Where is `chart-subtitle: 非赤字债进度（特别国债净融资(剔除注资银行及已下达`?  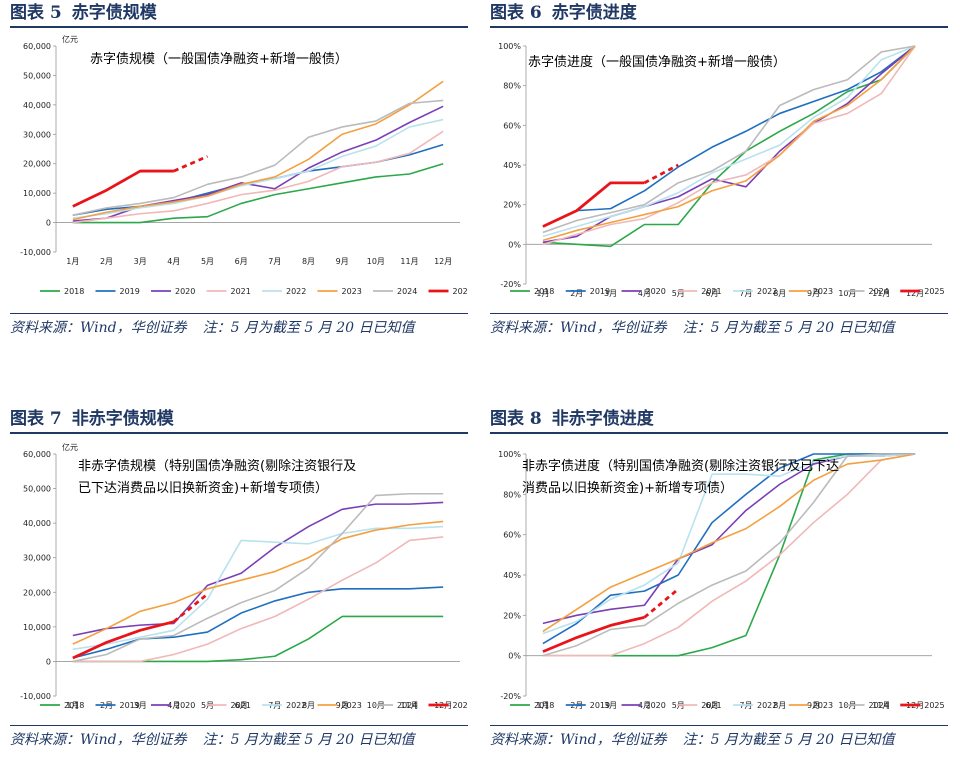
chart-subtitle: 非赤字债进度（特别国债净融资(剔除注资银行及已下达 is located at coordinates (680, 466).